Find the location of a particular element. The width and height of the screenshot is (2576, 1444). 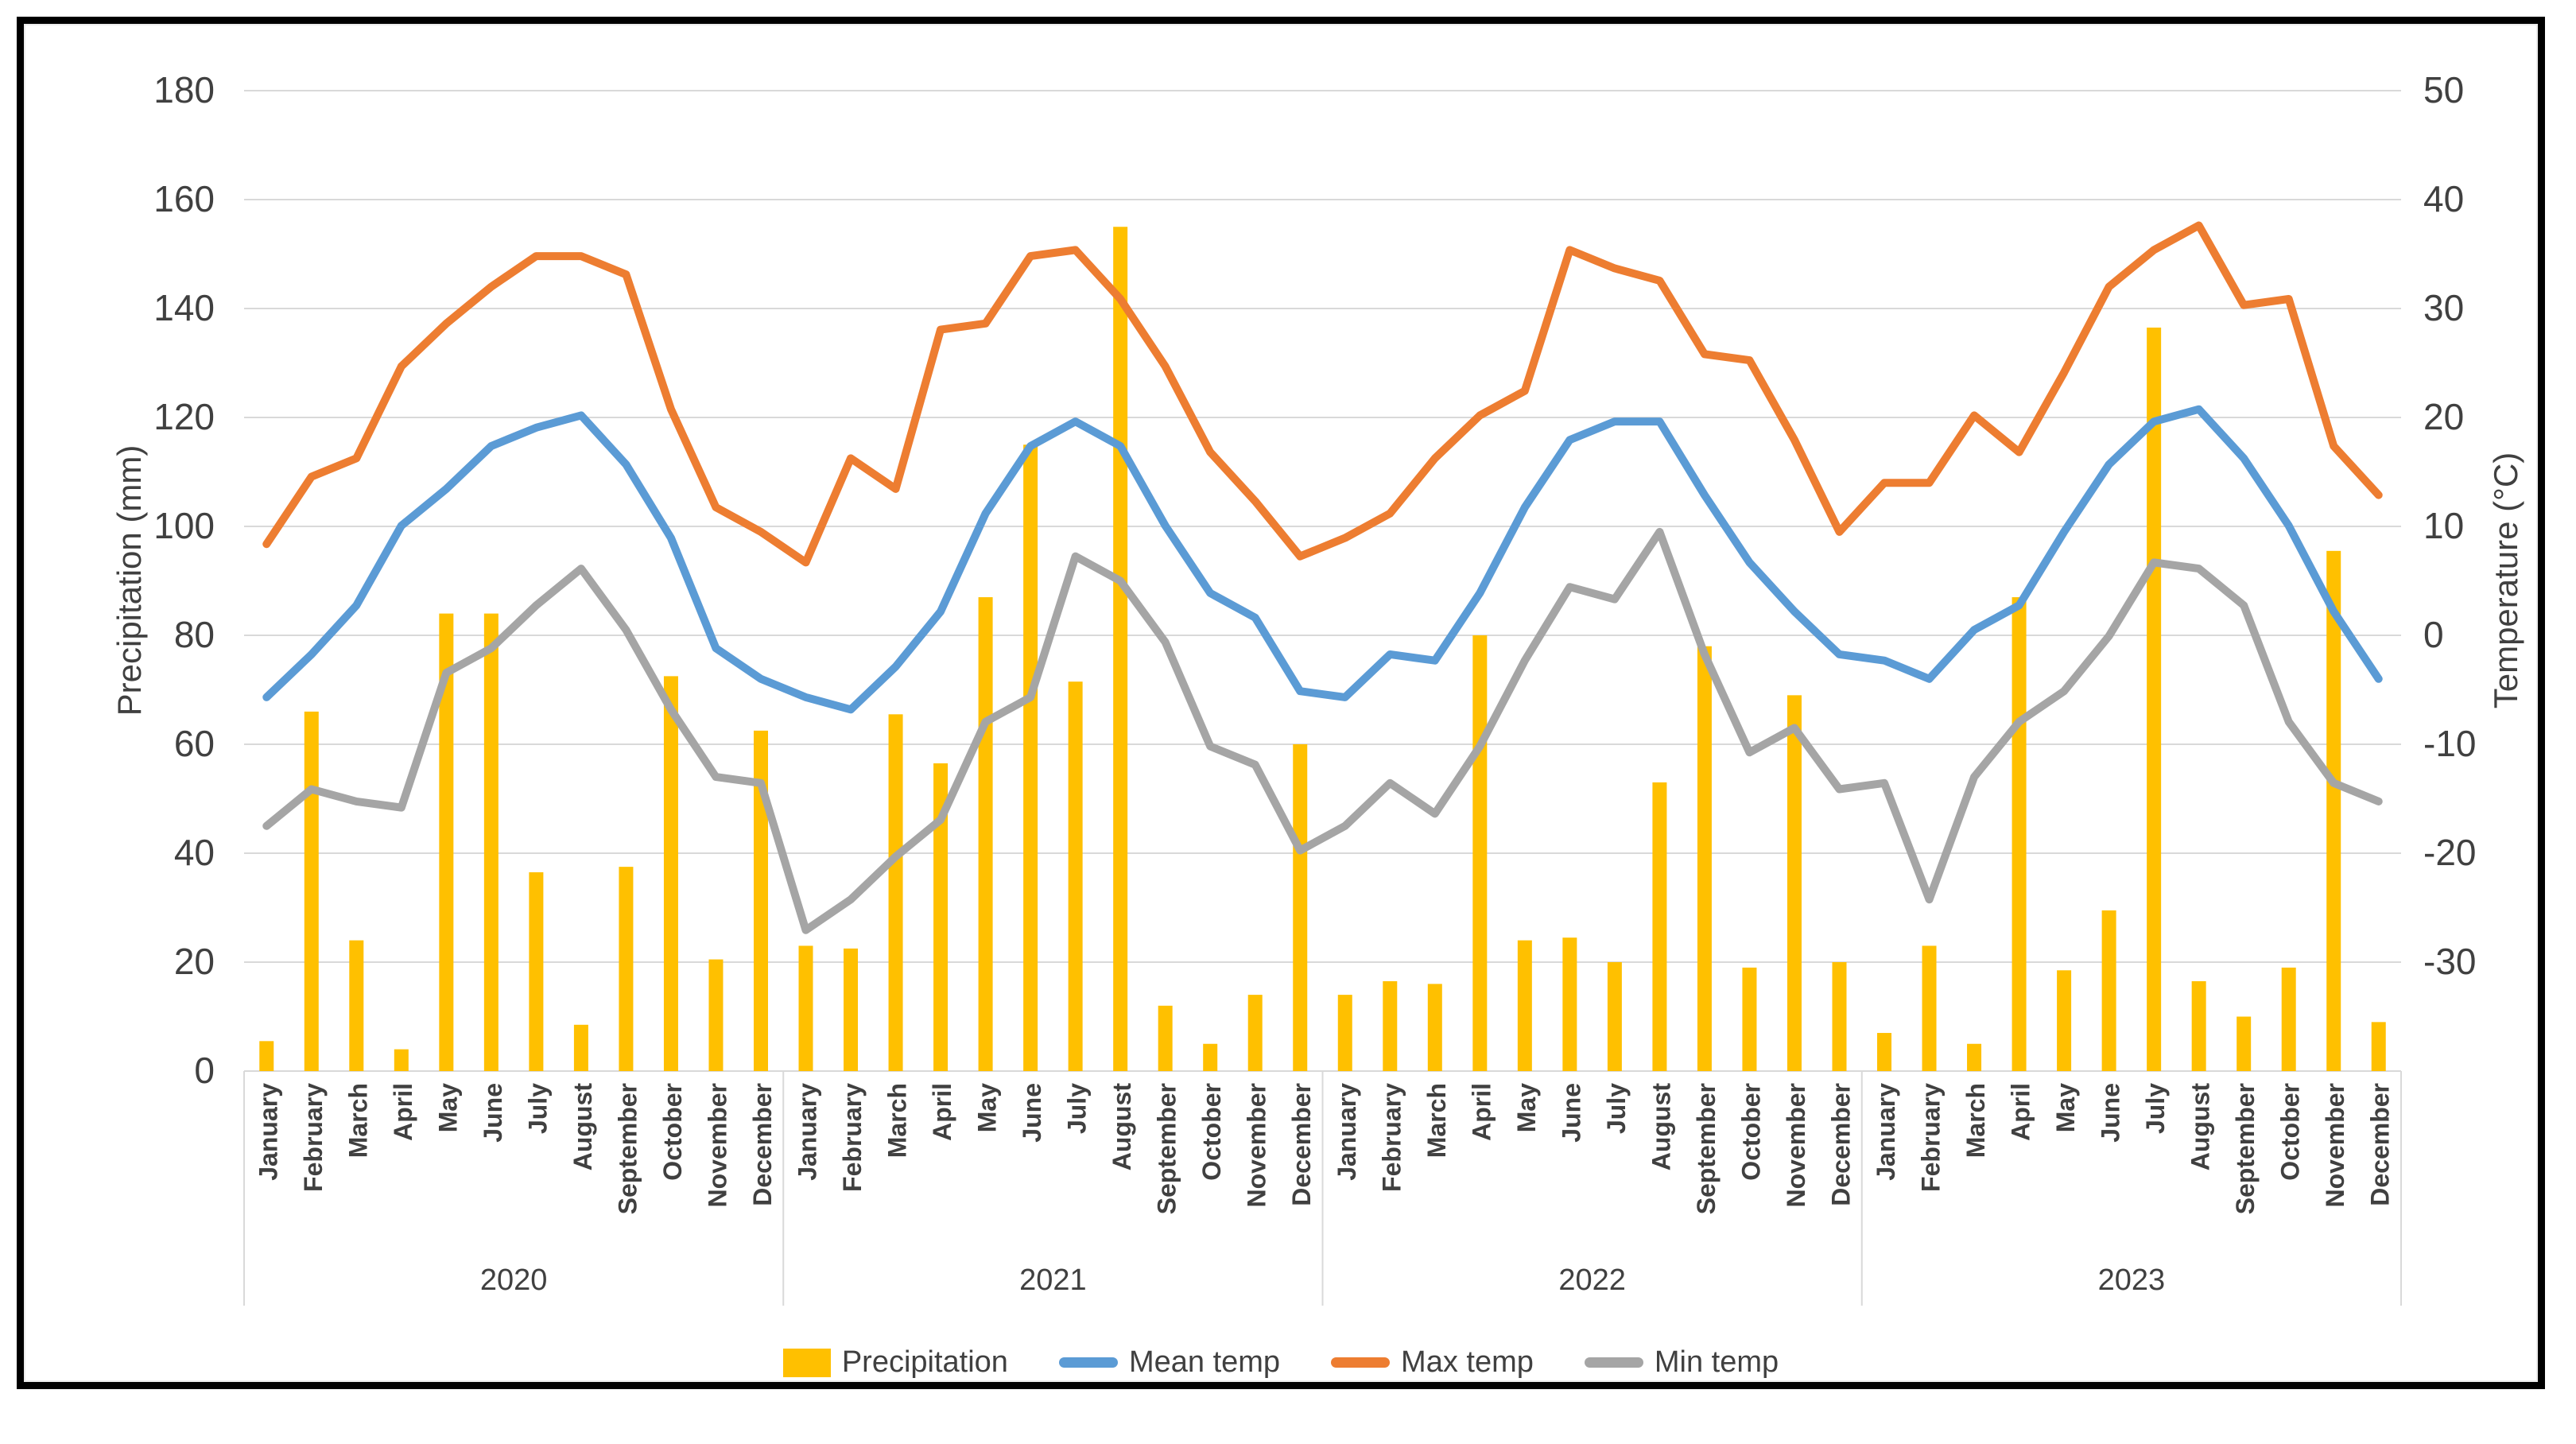

right-axis-tick-label: -30 is located at coordinates (2449, 961).